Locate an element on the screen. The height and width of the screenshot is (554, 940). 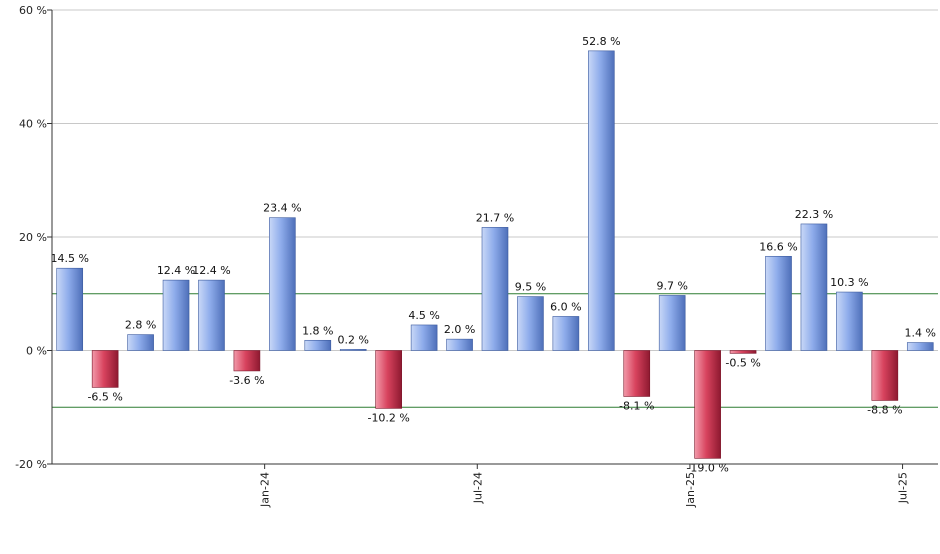
data-label: 16.6 % is located at coordinates (778, 246).